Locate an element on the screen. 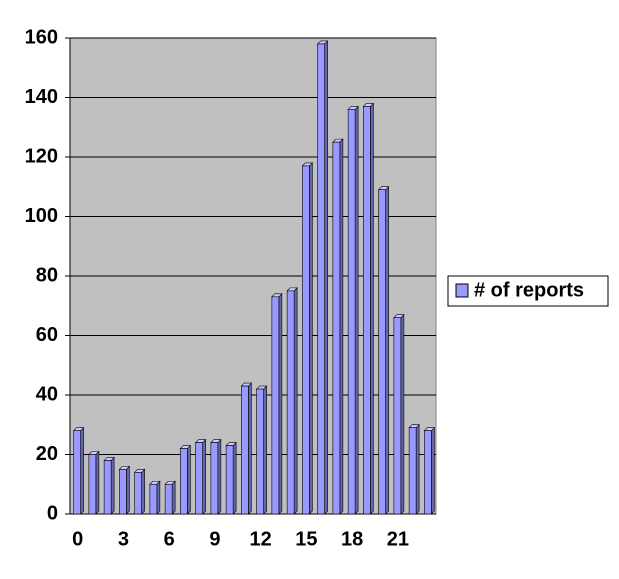 Image resolution: width=619 pixels, height=579 pixels. legend-swatch is located at coordinates (462, 290).